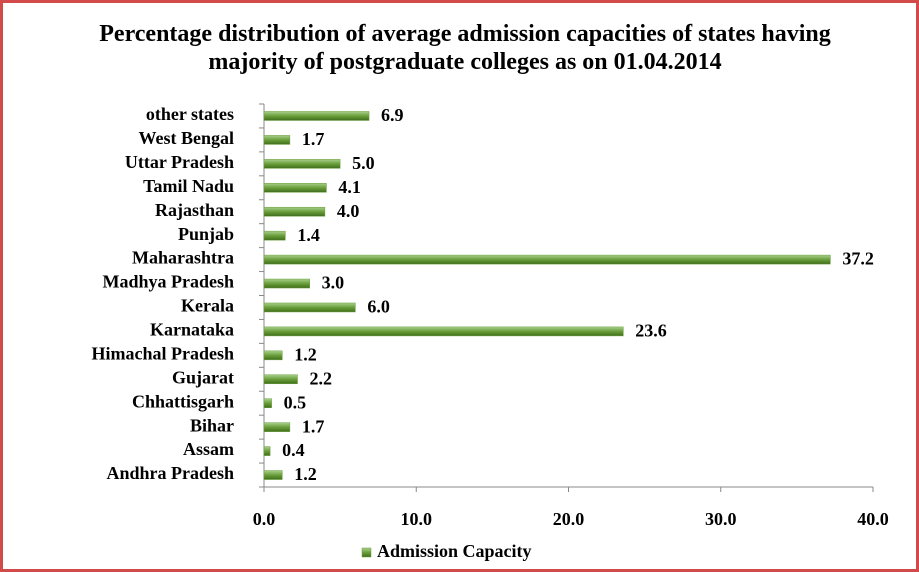  I want to click on y-tick-label: Chhattisgarh, so click(183, 401).